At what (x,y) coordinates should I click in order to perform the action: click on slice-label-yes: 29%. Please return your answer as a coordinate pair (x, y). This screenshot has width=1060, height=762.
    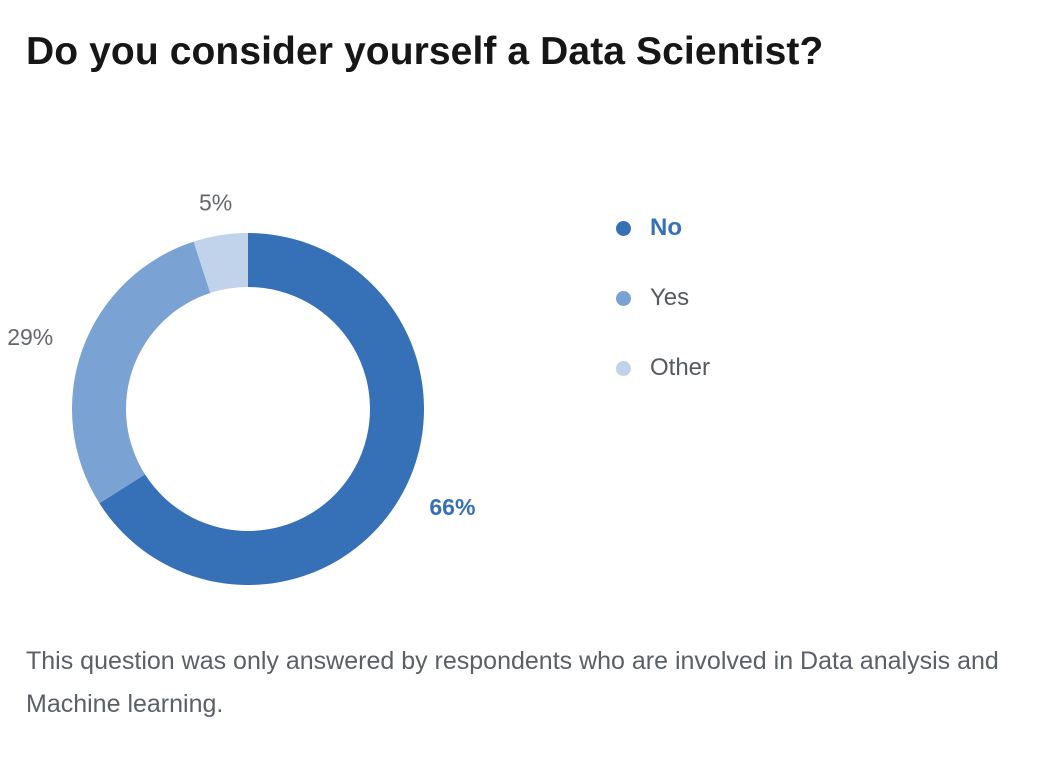
    Looking at the image, I should click on (30, 337).